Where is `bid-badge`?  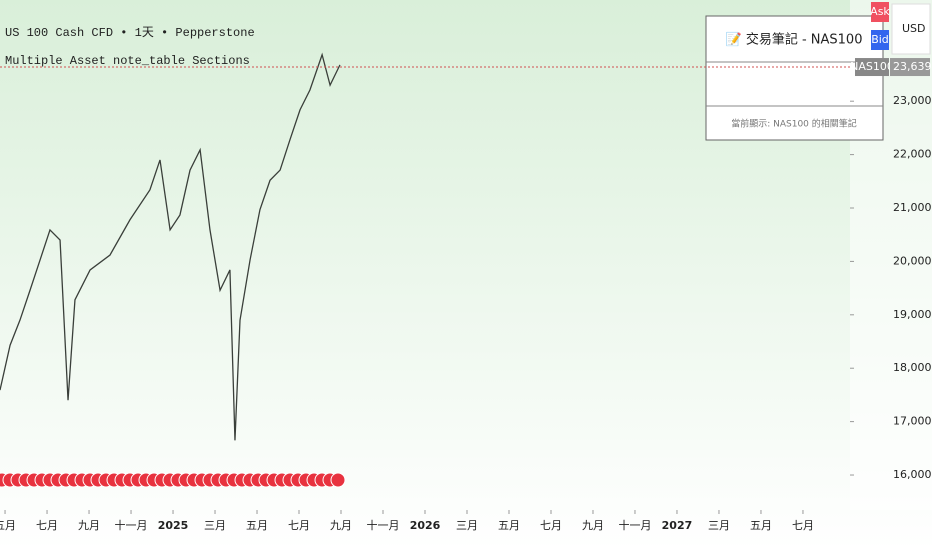
bid-badge is located at coordinates (880, 40).